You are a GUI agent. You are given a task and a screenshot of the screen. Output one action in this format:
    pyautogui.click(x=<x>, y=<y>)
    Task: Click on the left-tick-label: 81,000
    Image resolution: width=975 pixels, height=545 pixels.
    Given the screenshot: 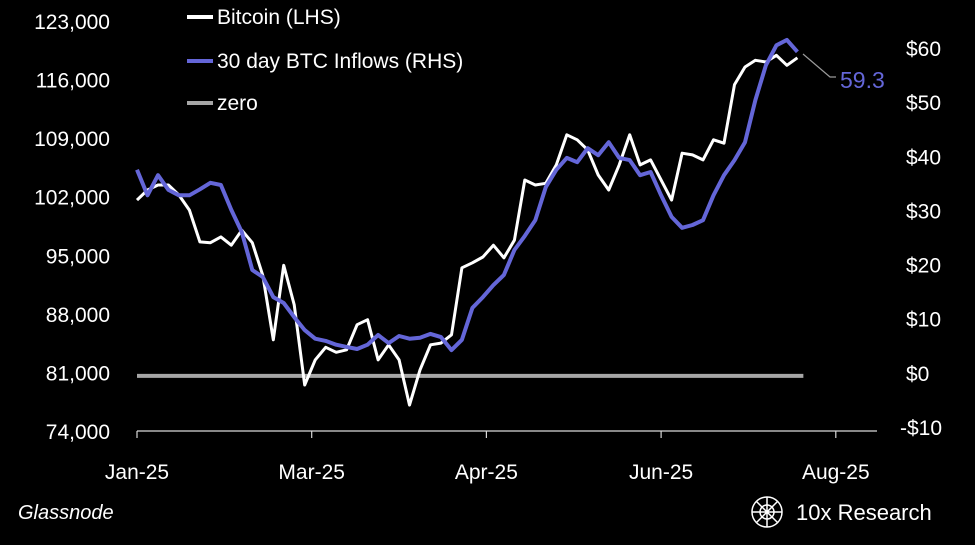 What is the action you would take?
    pyautogui.click(x=78, y=373)
    